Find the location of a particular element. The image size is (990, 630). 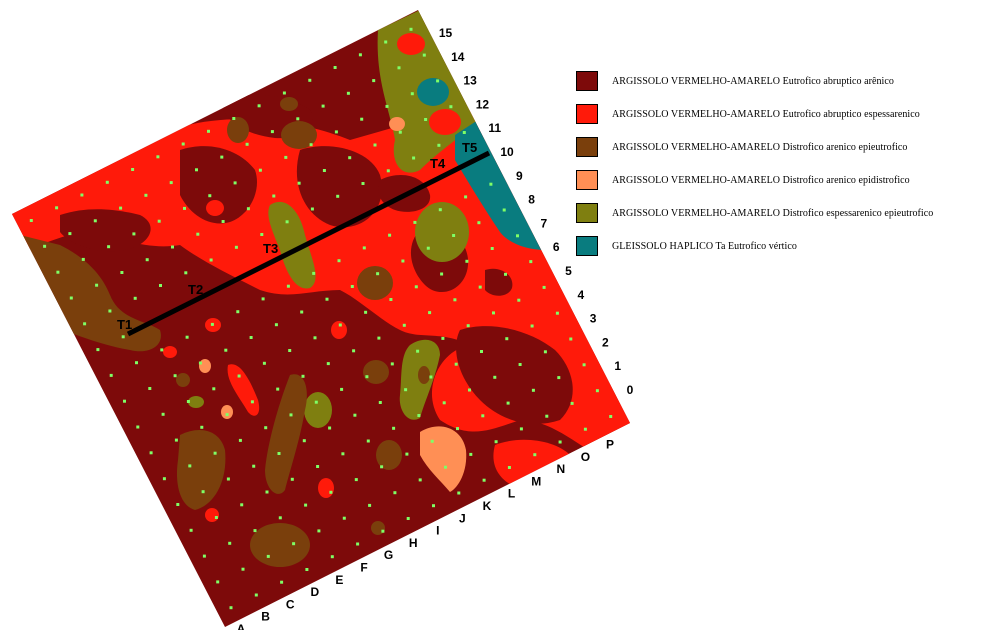

column-label: H is located at coordinates (413, 543).